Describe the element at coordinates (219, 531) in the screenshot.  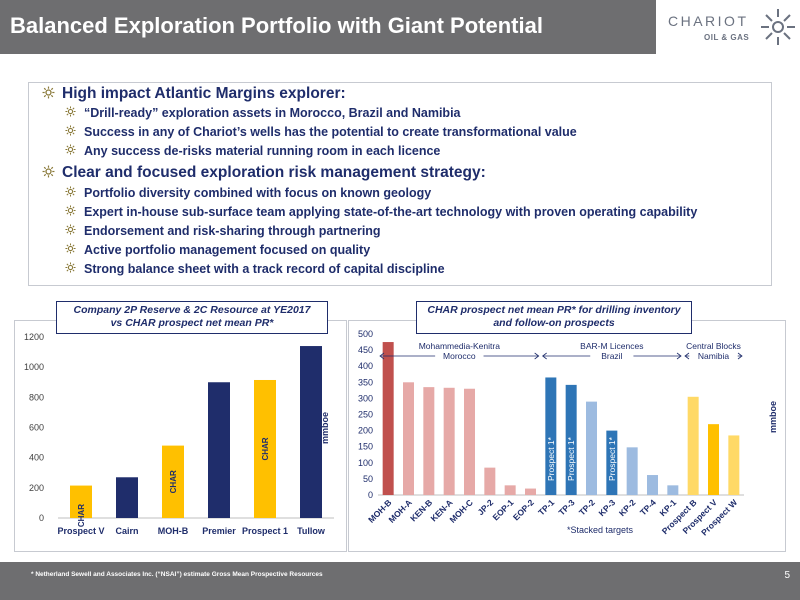
I see `x-tick-label: Premier` at that location.